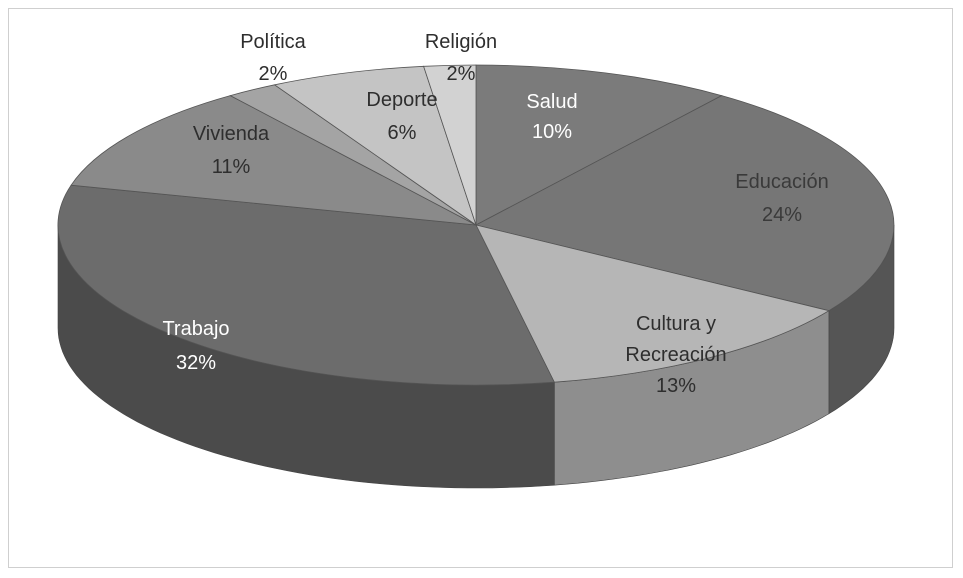  Describe the element at coordinates (781, 182) in the screenshot. I see `slice-category-label: Educación` at that location.